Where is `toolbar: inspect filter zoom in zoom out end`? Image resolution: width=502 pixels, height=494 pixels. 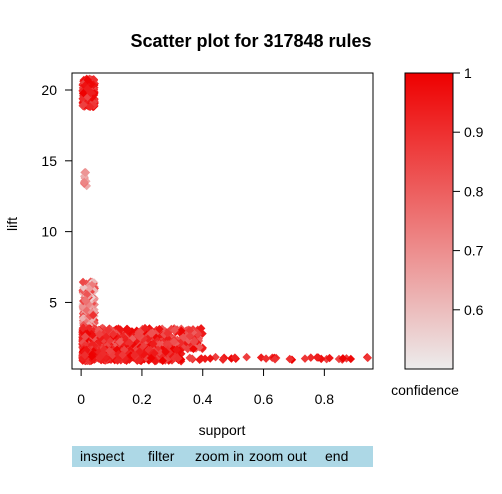 toolbar: inspect filter zoom in zoom out end is located at coordinates (222, 456).